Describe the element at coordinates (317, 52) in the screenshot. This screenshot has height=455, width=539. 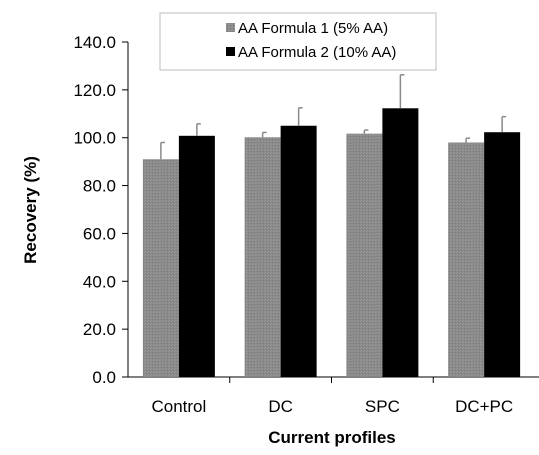
I see `legend-label-formula-2: AA Formula 2 (10% AA)` at that location.